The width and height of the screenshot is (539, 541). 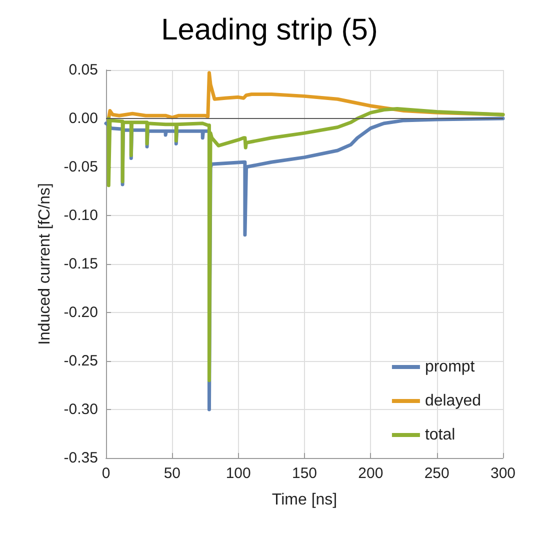 I want to click on x-tick-label: 100, so click(x=238, y=473).